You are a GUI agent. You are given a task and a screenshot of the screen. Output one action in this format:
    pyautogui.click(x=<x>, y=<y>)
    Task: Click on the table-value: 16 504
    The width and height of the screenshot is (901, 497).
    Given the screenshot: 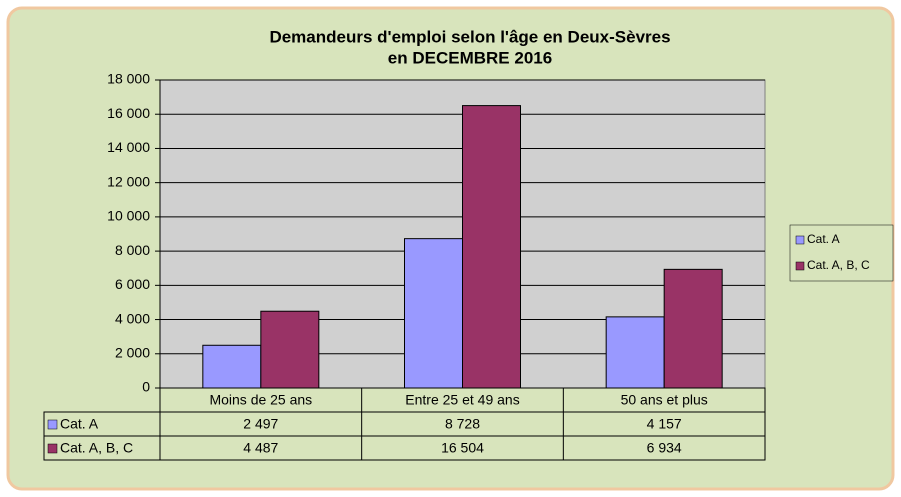 What is the action you would take?
    pyautogui.click(x=462, y=448)
    